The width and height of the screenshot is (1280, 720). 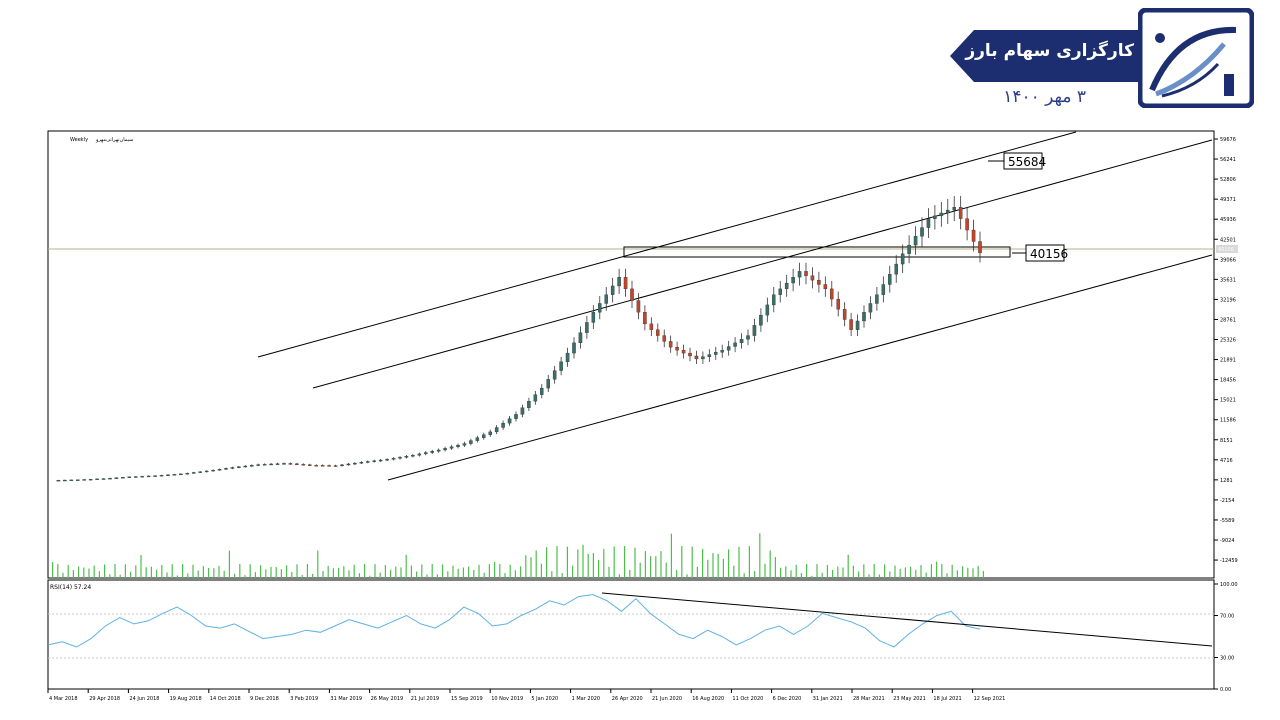 I want to click on target-level-label: 55684, so click(x=1027, y=162).